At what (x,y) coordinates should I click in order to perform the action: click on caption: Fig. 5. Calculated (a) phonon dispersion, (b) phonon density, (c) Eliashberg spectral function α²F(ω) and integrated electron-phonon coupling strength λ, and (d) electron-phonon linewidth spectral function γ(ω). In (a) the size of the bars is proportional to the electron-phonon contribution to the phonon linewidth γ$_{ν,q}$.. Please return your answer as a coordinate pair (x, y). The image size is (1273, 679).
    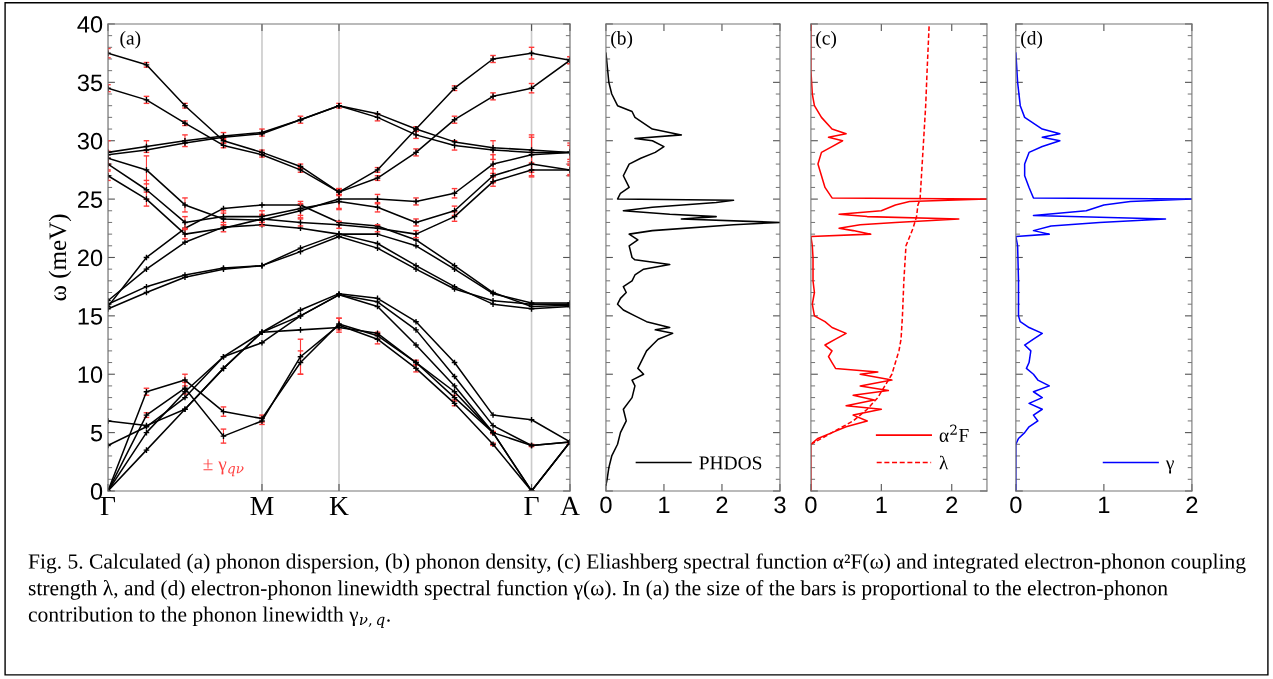
    Looking at the image, I should click on (637, 591).